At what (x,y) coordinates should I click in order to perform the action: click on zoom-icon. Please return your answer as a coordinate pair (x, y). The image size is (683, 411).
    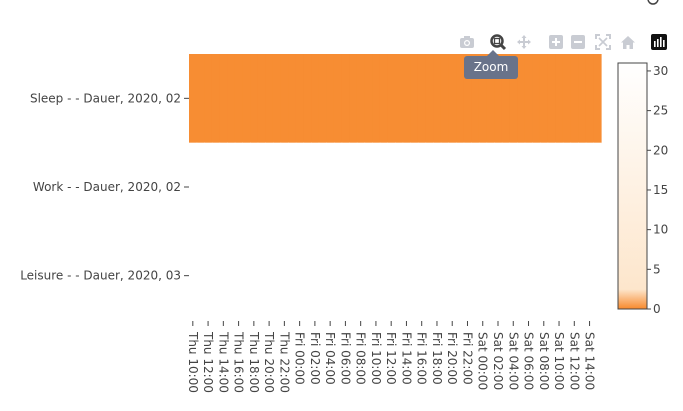
    Looking at the image, I should click on (498, 42).